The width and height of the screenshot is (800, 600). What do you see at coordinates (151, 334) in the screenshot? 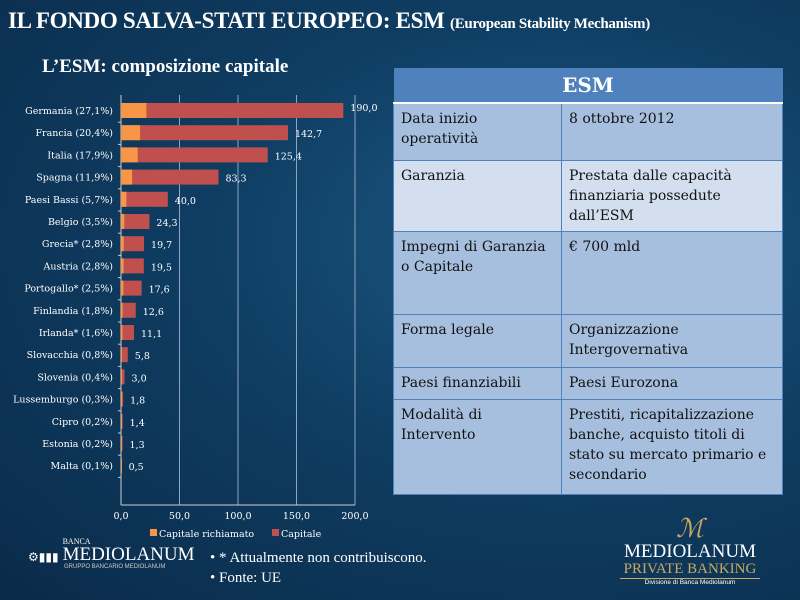
I see `data-label: 11,1` at bounding box center [151, 334].